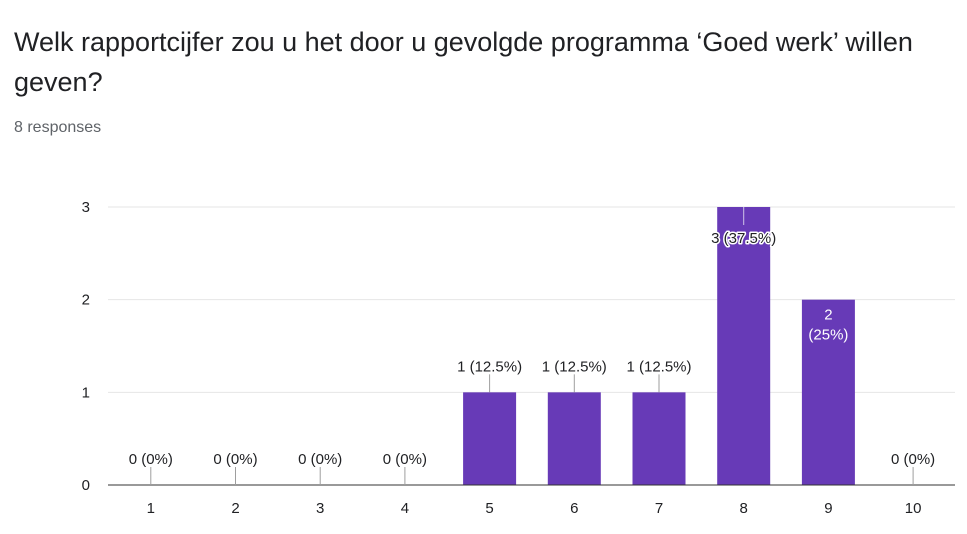  I want to click on y-tick-label: 0, so click(86, 485).